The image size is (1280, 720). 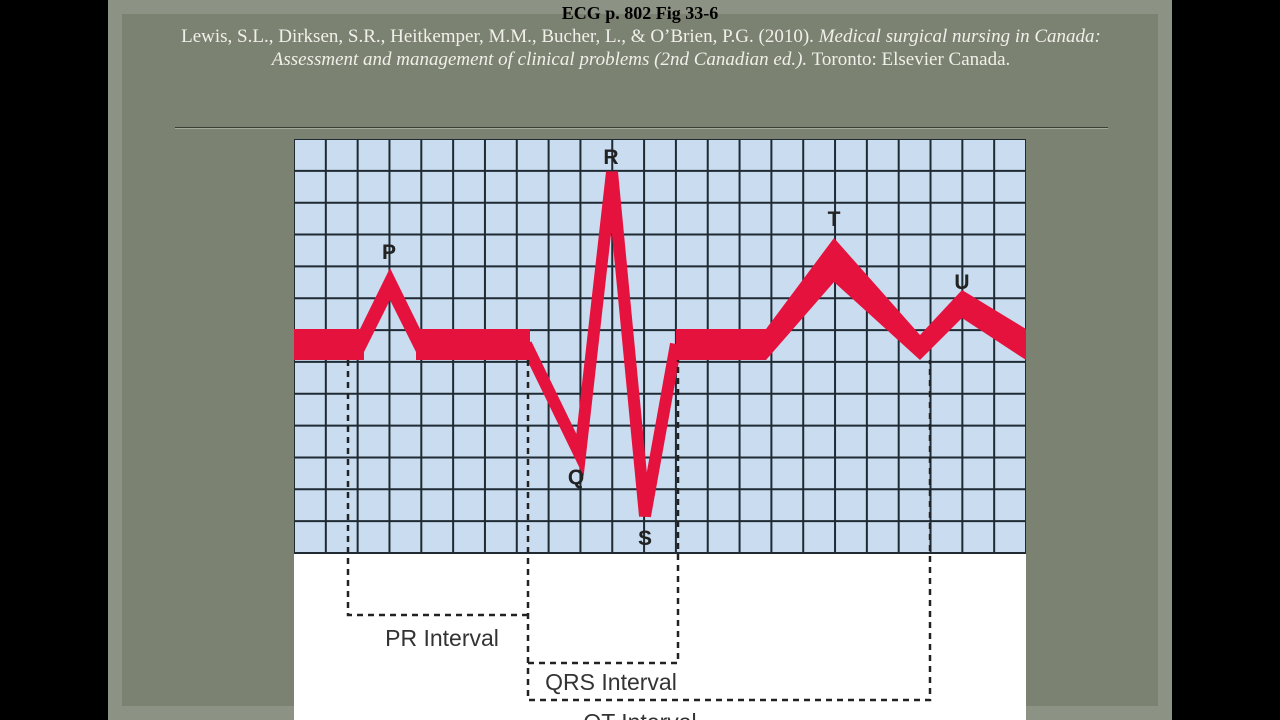 What do you see at coordinates (611, 682) in the screenshot?
I see `interval-label: QRS Interval` at bounding box center [611, 682].